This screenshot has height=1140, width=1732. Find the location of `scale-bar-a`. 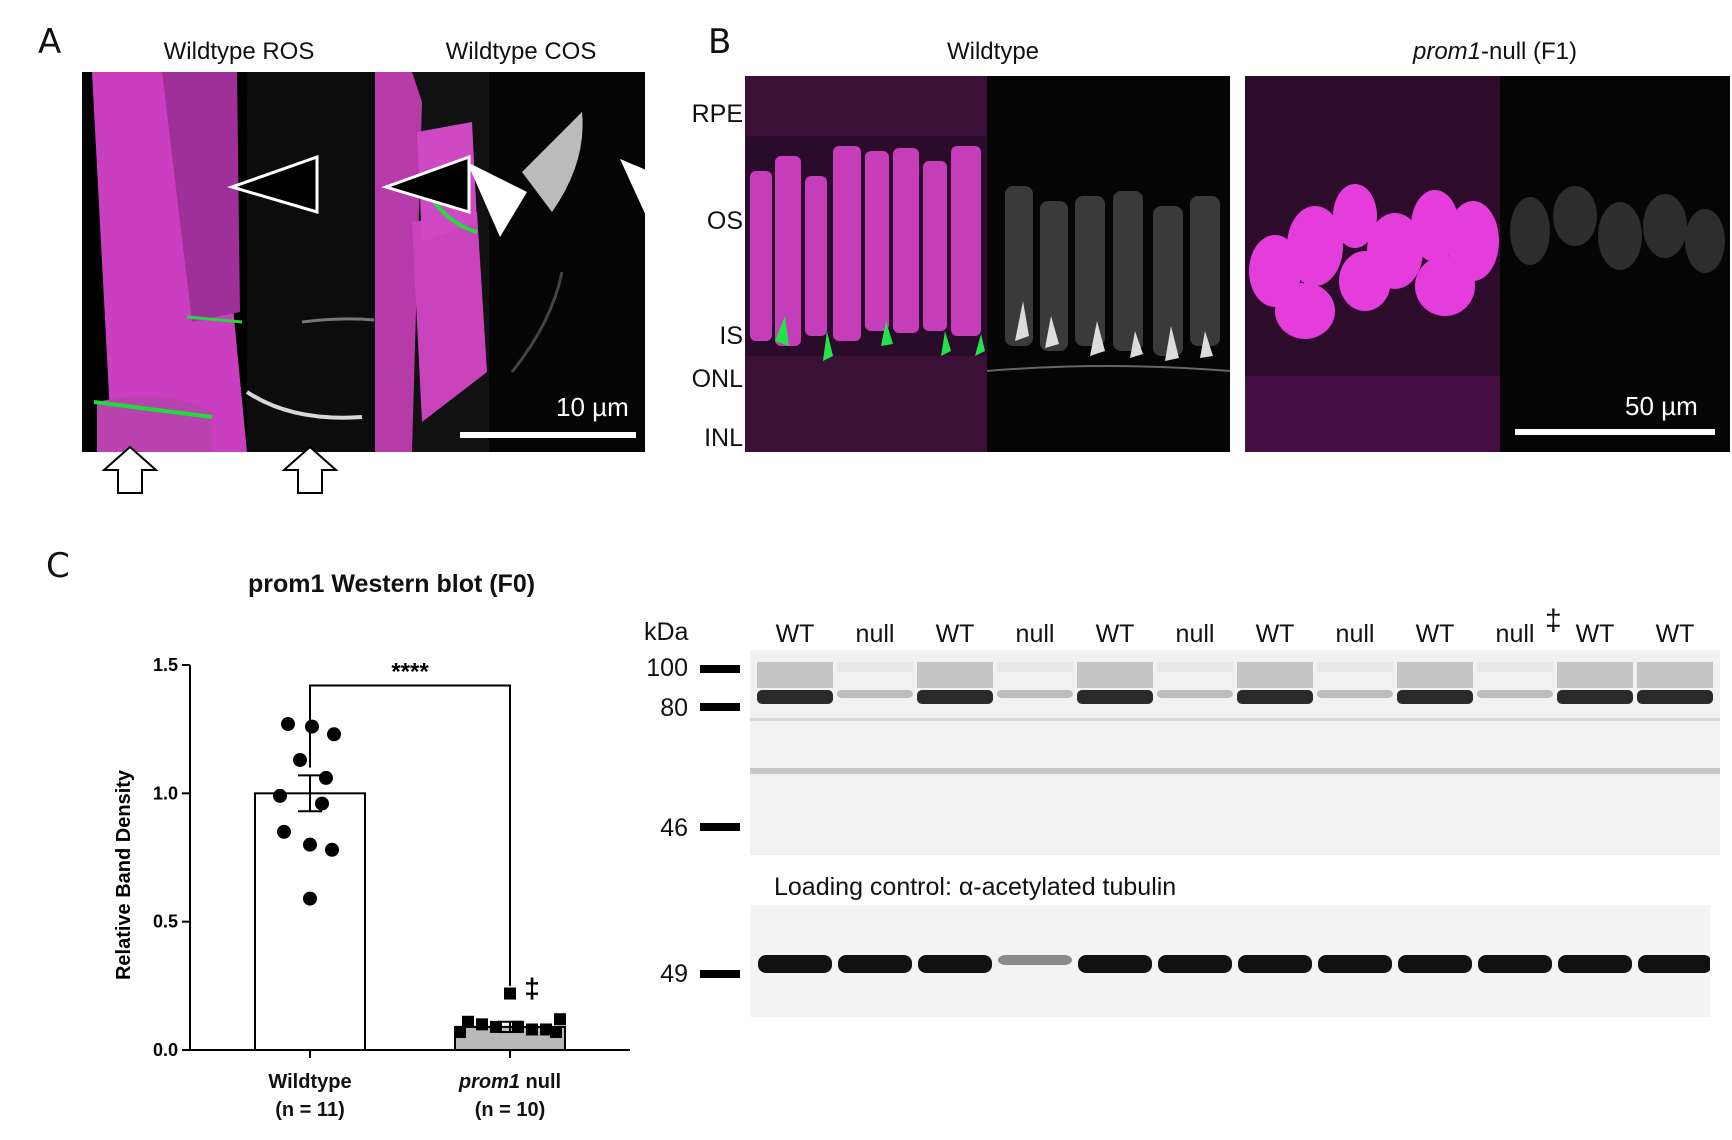

scale-bar-a is located at coordinates (548, 435).